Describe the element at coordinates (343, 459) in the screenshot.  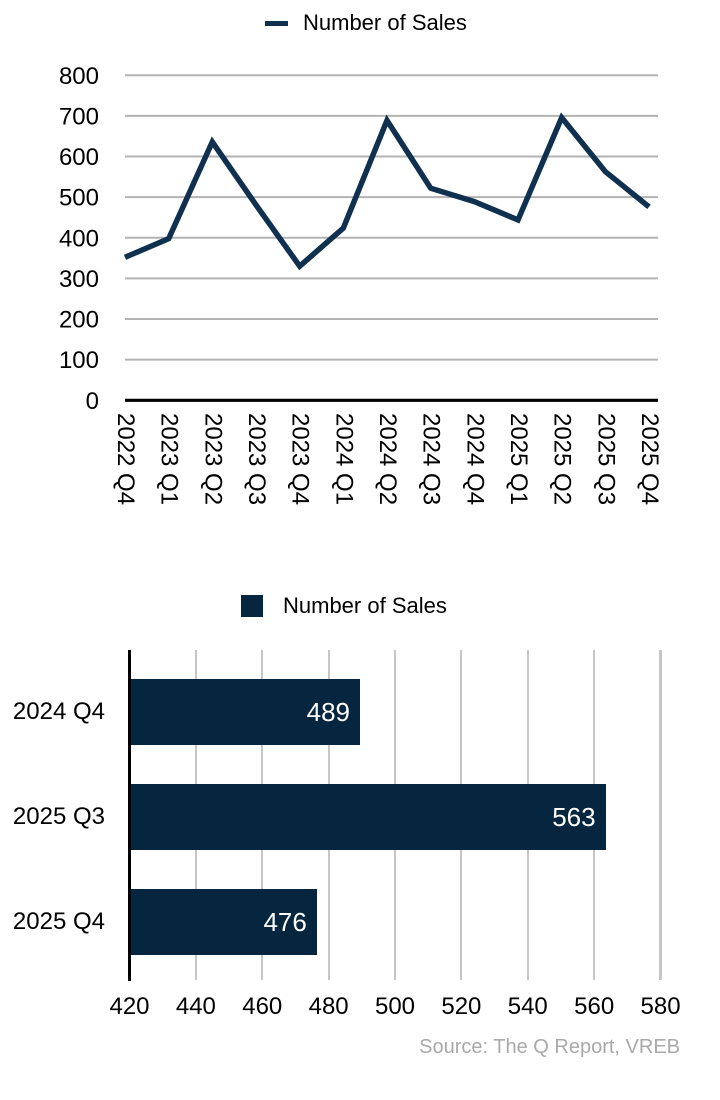
I see `x-tick-label: 2024 Q1` at that location.